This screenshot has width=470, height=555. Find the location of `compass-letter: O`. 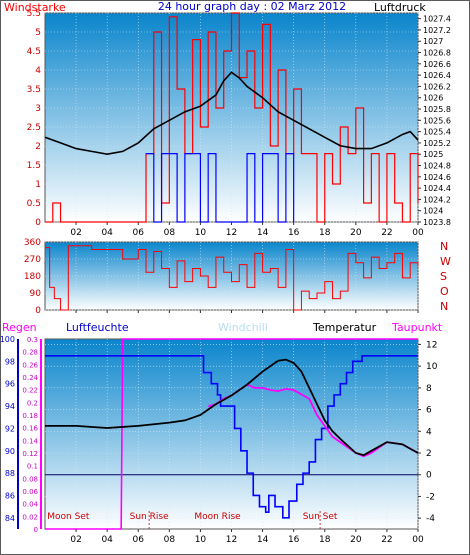

compass-letter: O is located at coordinates (444, 291).